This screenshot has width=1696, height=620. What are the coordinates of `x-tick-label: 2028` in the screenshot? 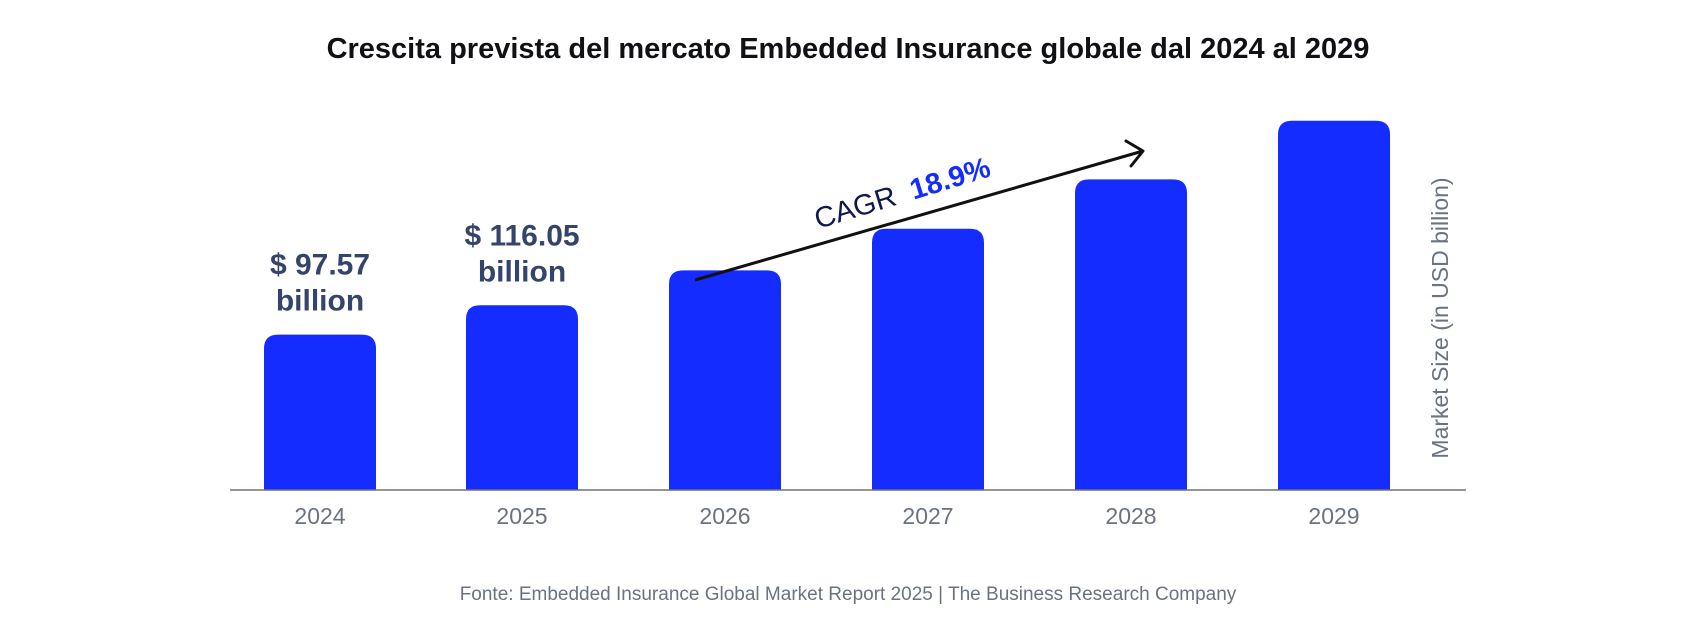 It's located at (1130, 516).